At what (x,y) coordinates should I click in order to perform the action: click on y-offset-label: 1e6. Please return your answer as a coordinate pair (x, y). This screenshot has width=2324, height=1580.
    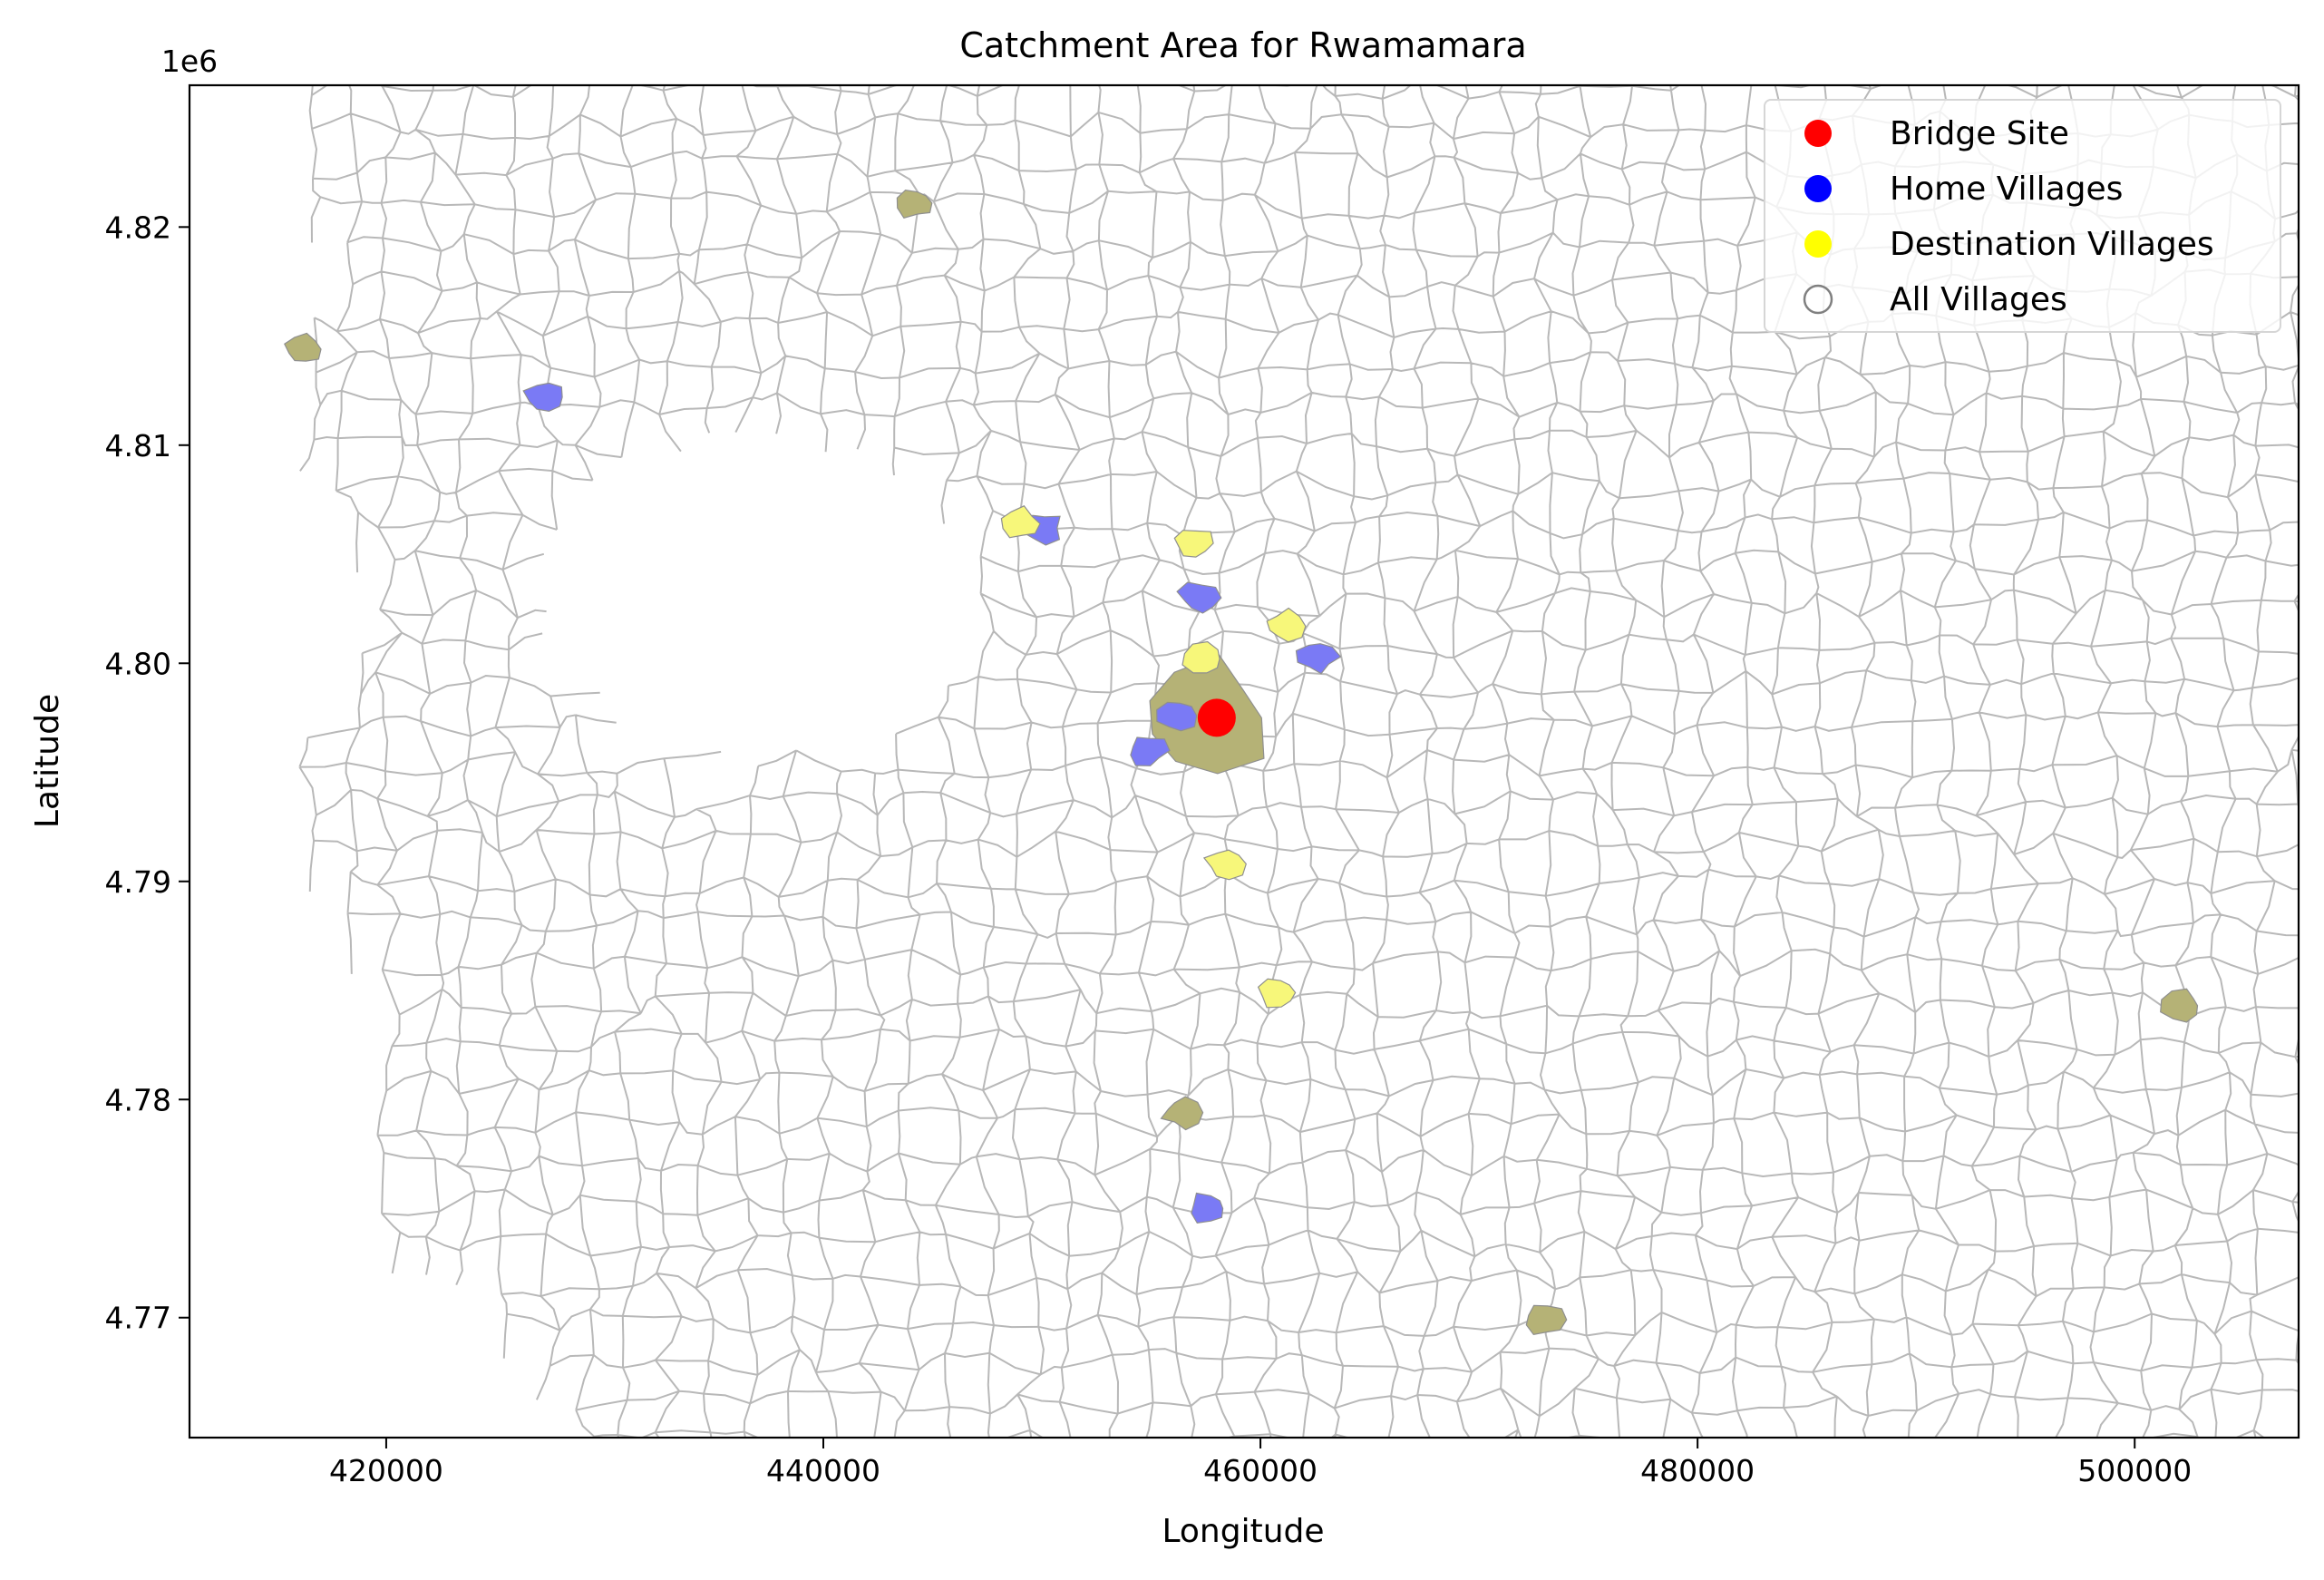
    Looking at the image, I should click on (189, 62).